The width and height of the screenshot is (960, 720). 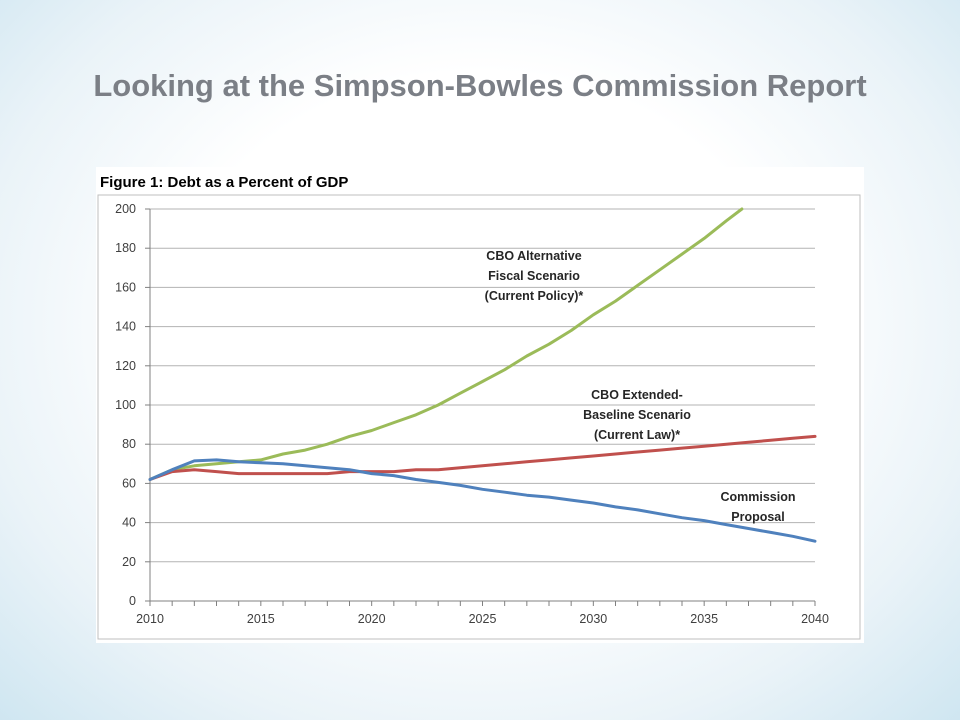 What do you see at coordinates (125, 405) in the screenshot?
I see `y-tick-label: 100` at bounding box center [125, 405].